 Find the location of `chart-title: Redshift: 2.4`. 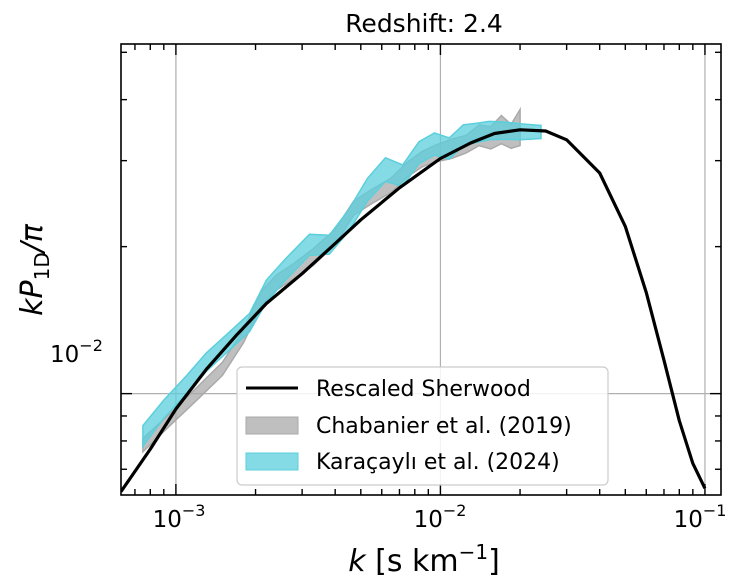

chart-title: Redshift: 2.4 is located at coordinates (424, 23).